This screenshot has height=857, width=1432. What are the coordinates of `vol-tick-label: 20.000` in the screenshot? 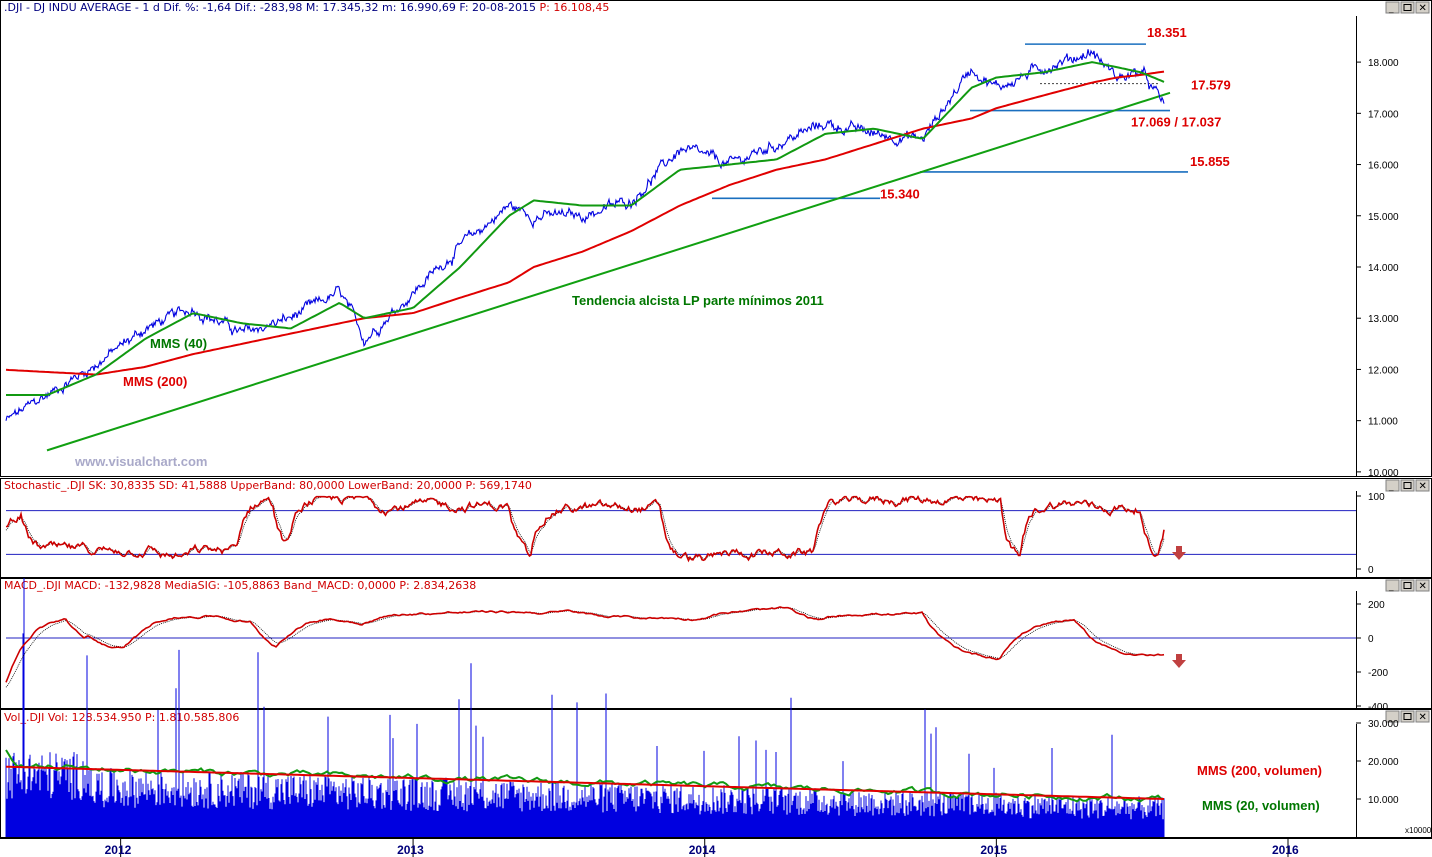 It's located at (1383, 762).